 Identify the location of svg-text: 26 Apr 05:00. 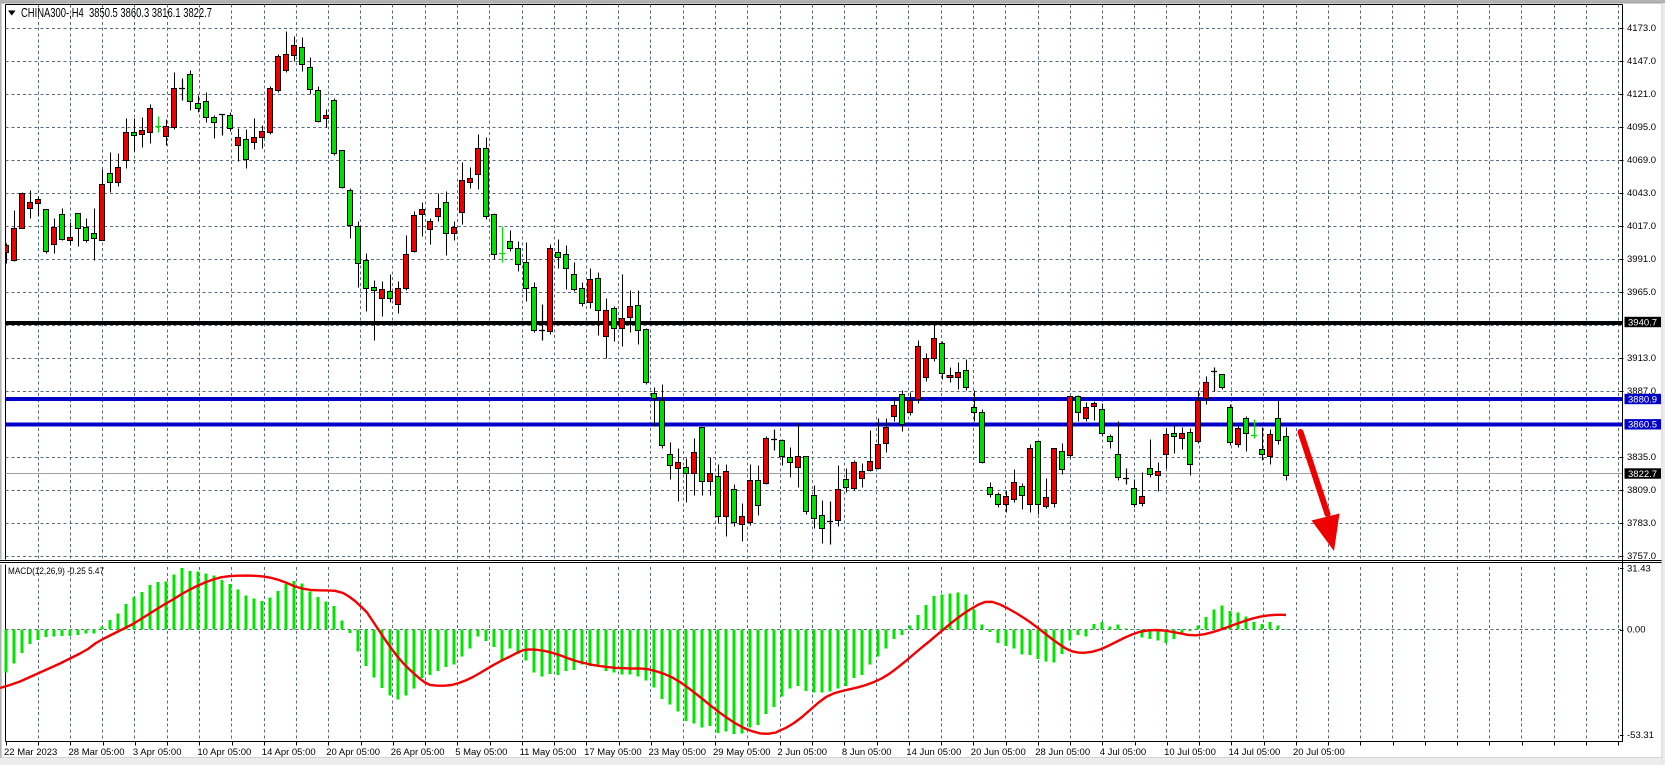
(418, 752).